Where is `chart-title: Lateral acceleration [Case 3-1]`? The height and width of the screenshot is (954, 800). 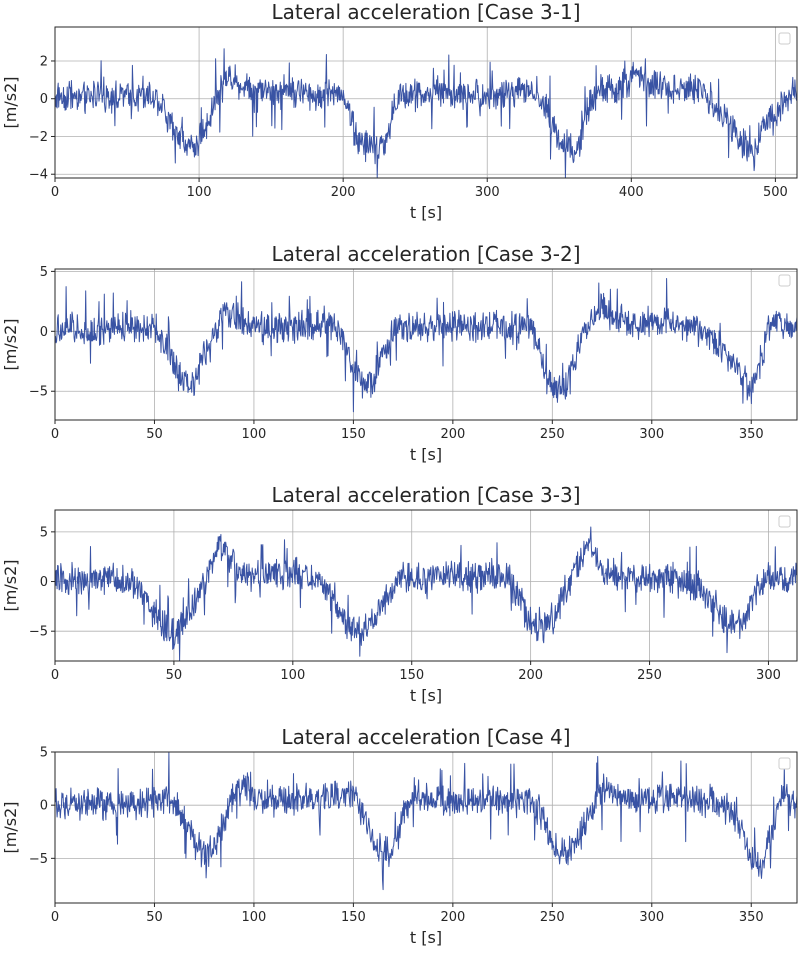 chart-title: Lateral acceleration [Case 3-1] is located at coordinates (425, 12).